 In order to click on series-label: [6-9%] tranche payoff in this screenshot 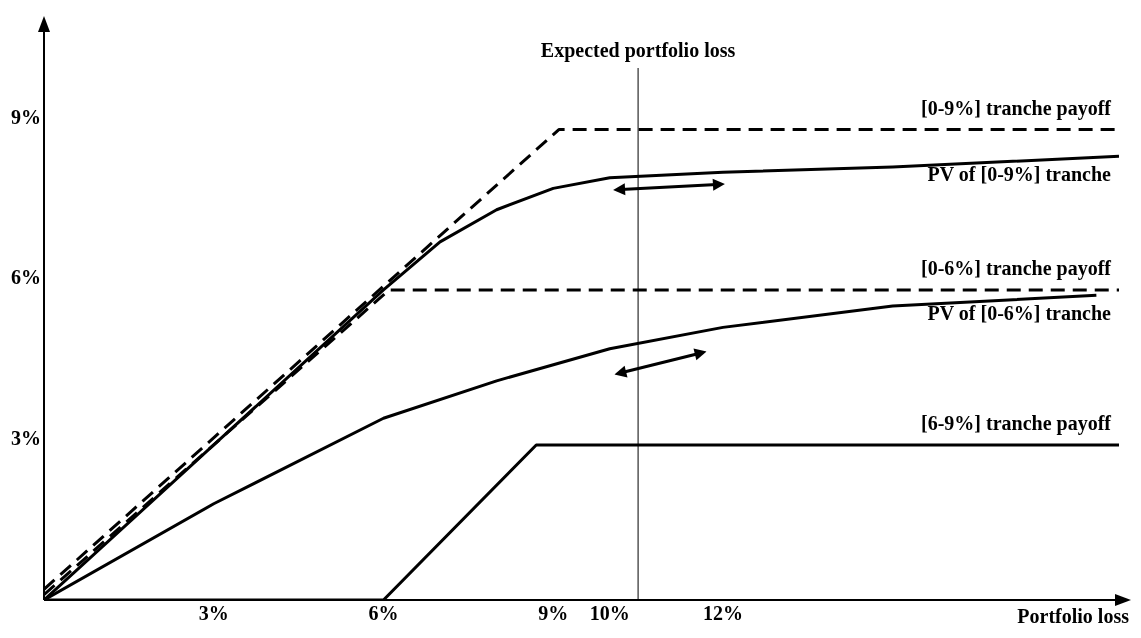, I will do `click(1016, 424)`.